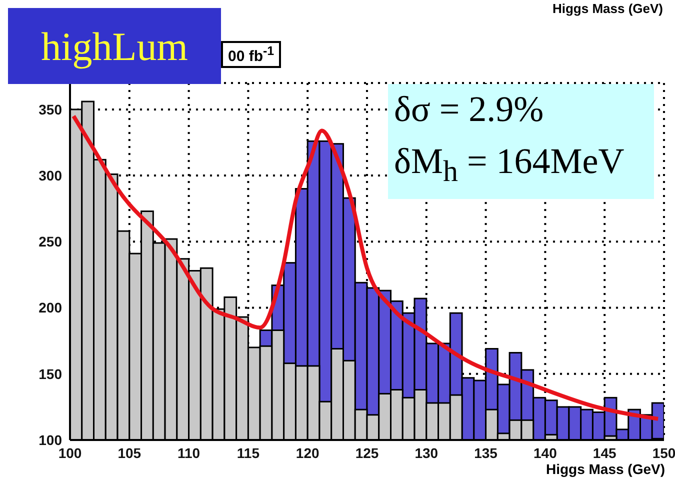 This screenshot has height=481, width=675. Describe the element at coordinates (50, 176) in the screenshot. I see `y-tick-label: 300` at that location.